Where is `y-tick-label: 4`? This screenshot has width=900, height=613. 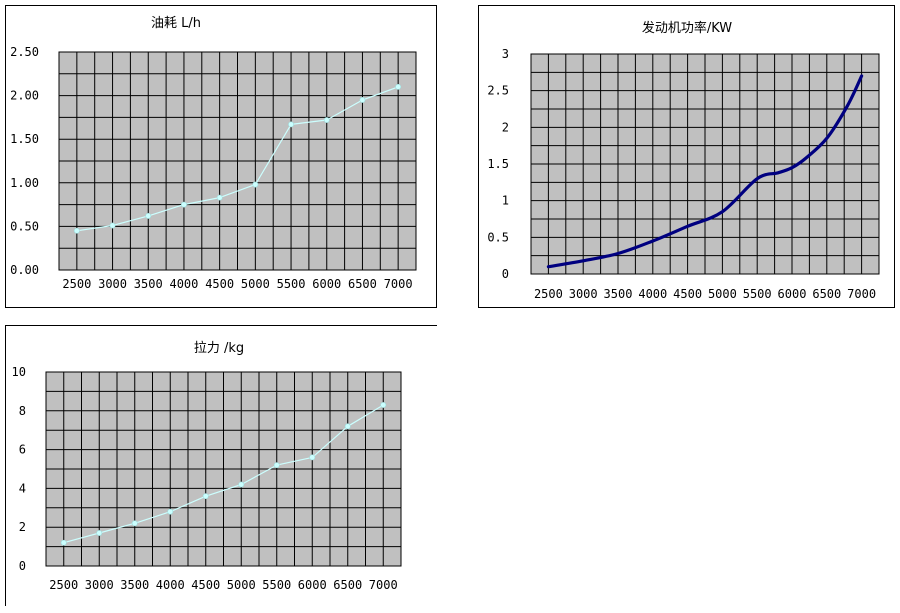
y-tick-label: 4 is located at coordinates (22, 488).